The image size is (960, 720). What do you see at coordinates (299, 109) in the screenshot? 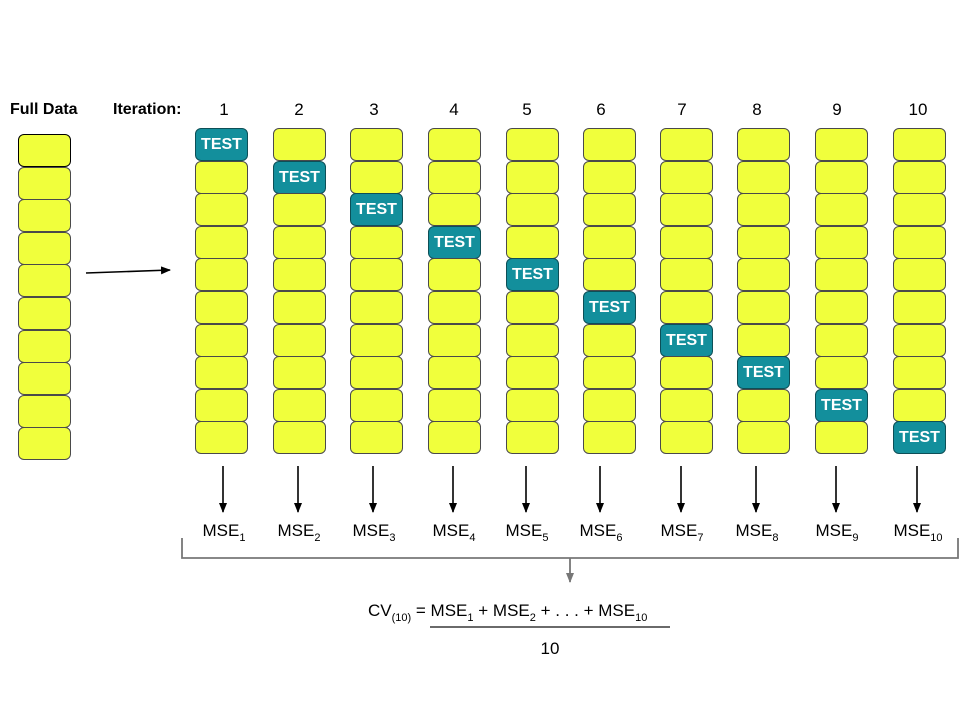
I see `iteration-number: 2` at bounding box center [299, 109].